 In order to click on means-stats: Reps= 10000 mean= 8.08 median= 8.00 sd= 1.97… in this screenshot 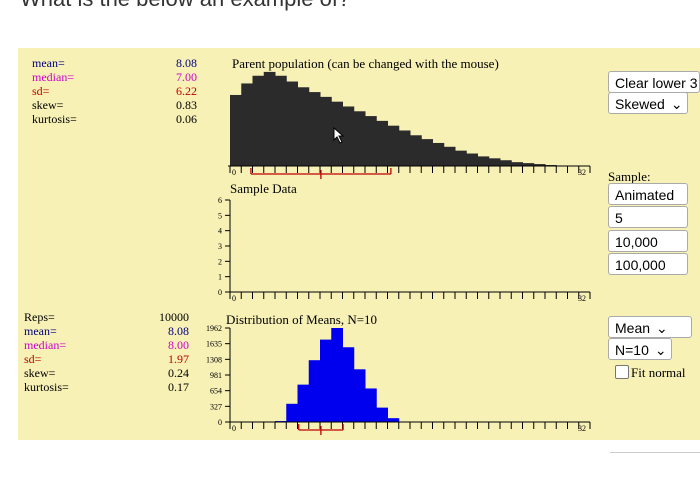, I will do `click(106, 352)`.